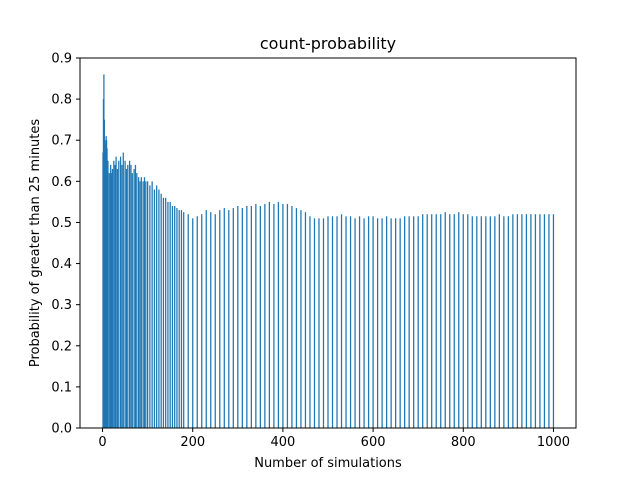 This screenshot has height=480, width=640. Describe the element at coordinates (61, 100) in the screenshot. I see `y-tick-label: 0.8` at that location.